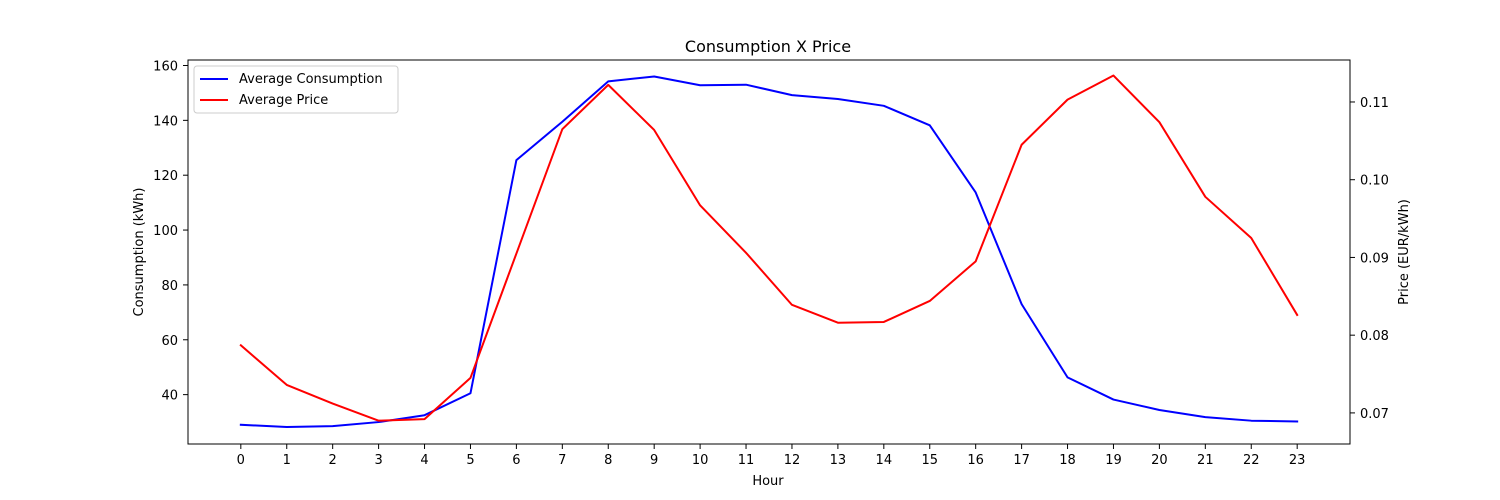 This screenshot has width=1500, height=500. What do you see at coordinates (1374, 181) in the screenshot?
I see `y-right-tick-label-0.10: 0.10` at bounding box center [1374, 181].